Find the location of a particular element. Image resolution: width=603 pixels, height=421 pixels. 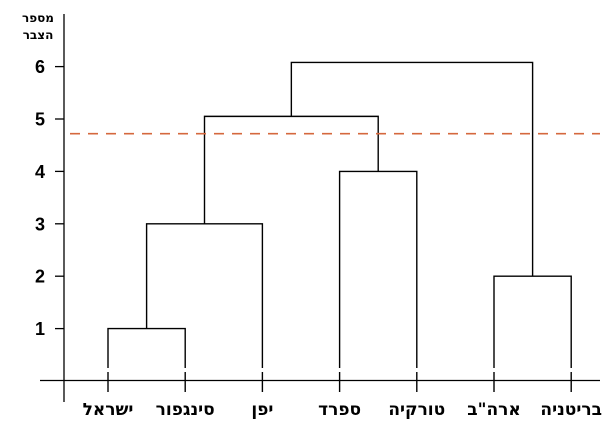

y-axis-label-line: הצבר is located at coordinates (38, 35).